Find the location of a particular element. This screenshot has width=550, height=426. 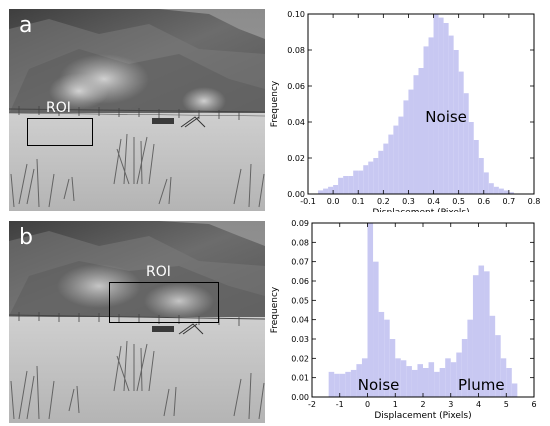

x-tick-label: 5 is located at coordinates (506, 404).